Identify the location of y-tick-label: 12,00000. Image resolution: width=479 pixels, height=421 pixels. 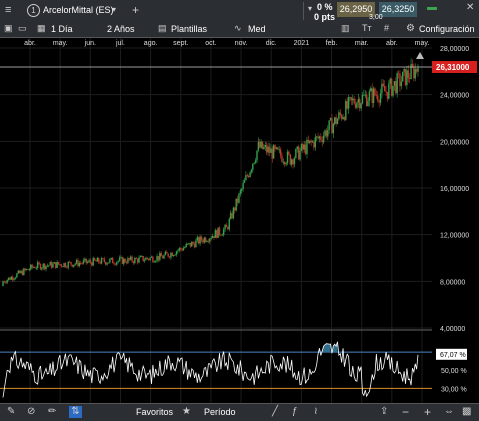
(454, 236).